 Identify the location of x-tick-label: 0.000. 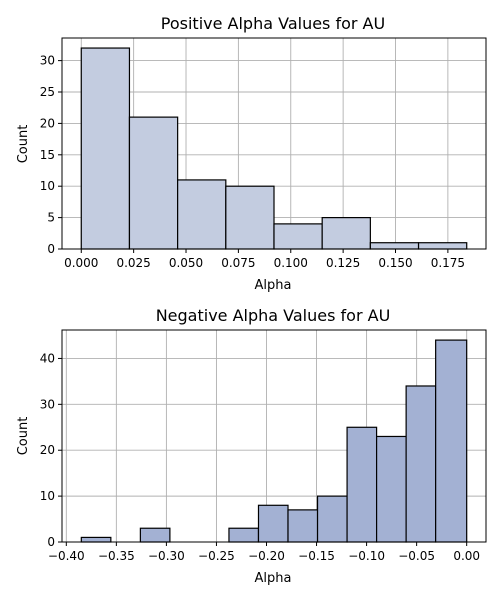
(81, 263).